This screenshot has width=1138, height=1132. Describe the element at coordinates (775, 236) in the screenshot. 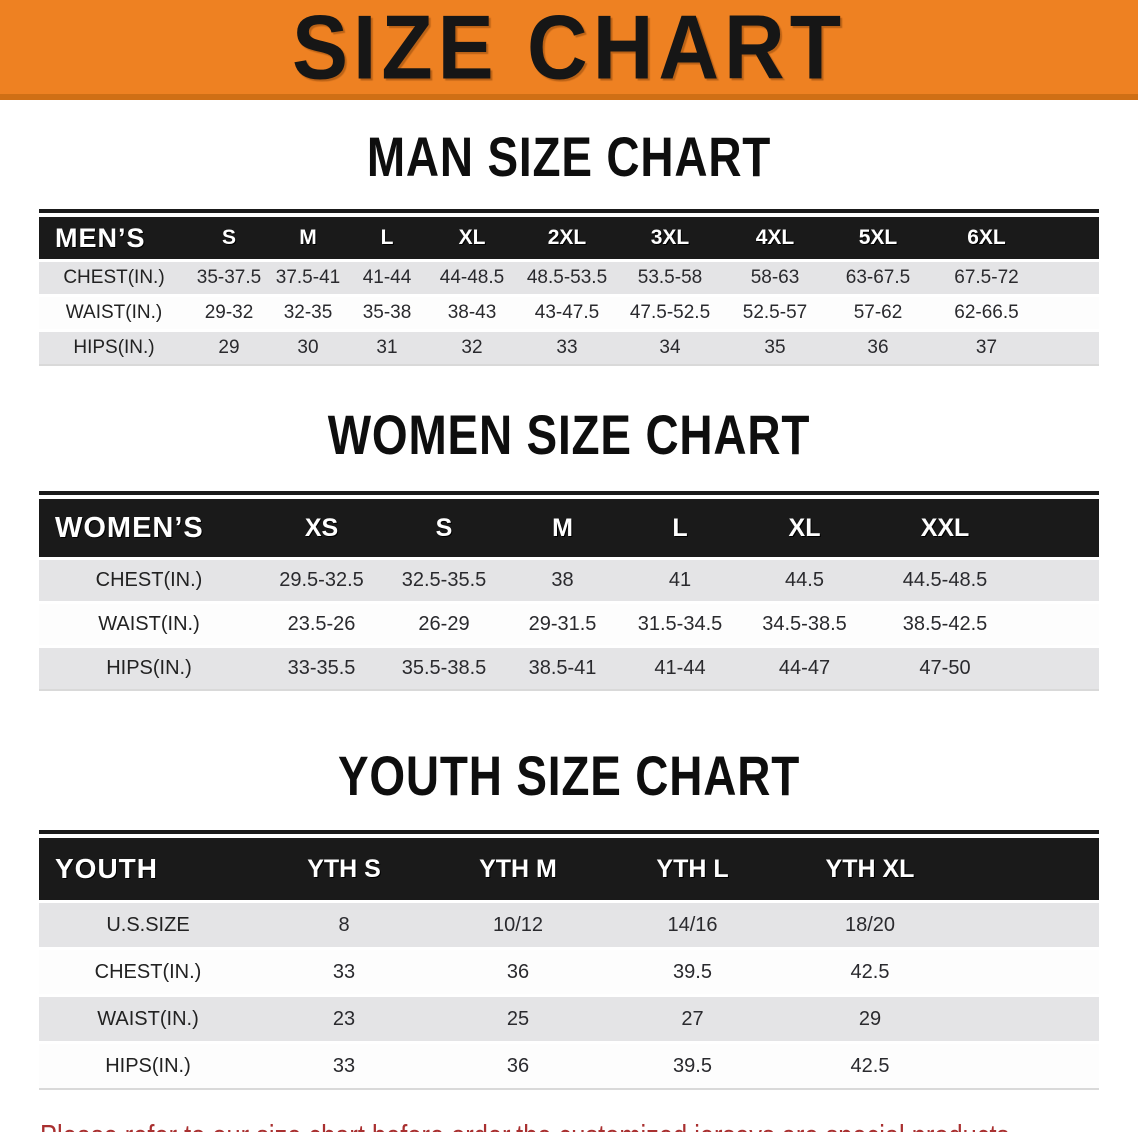

I see `size-column-header: 4XL` at that location.